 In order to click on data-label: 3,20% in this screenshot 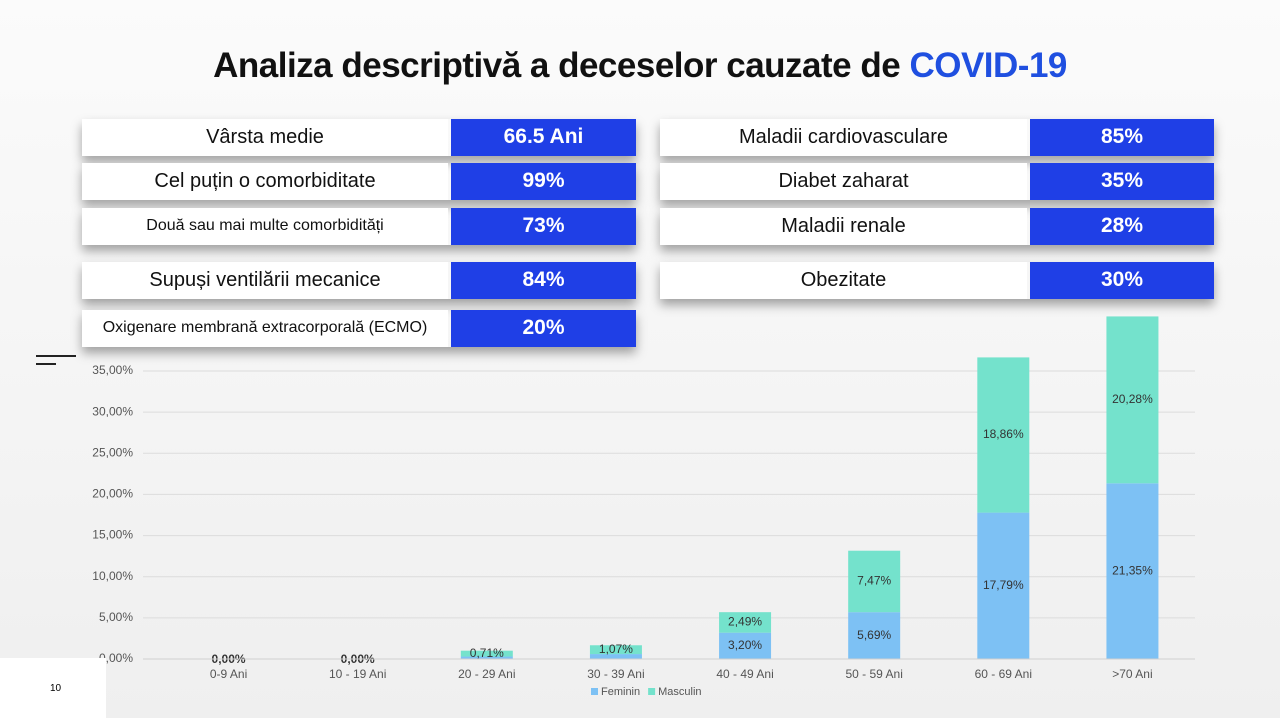, I will do `click(745, 645)`.